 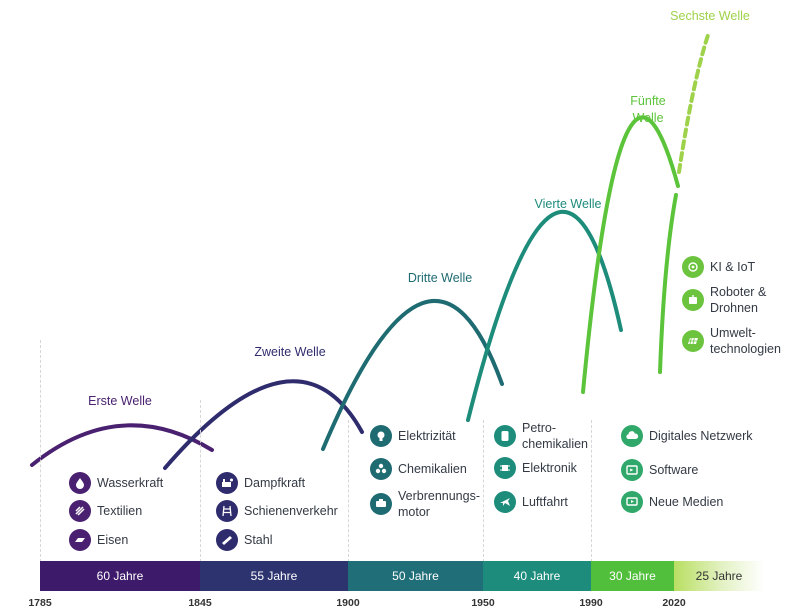 I want to click on tech-item: Software, so click(x=659, y=470).